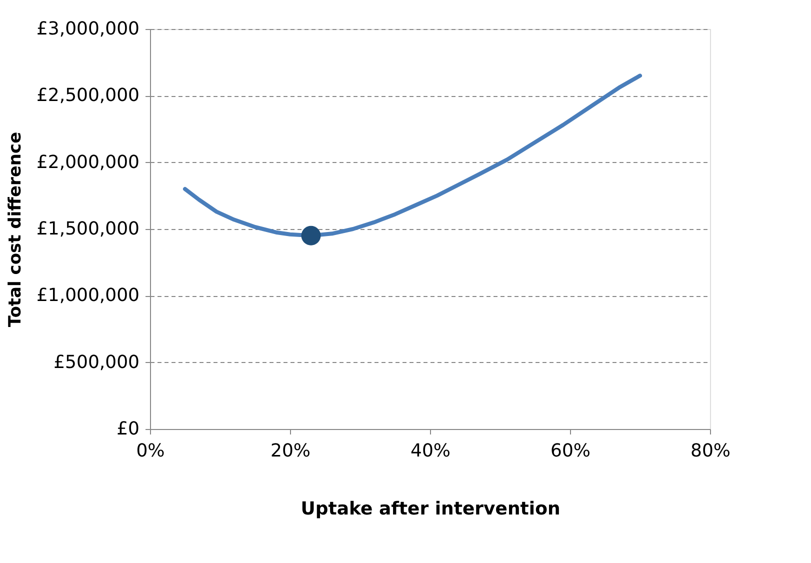 The image size is (811, 563). What do you see at coordinates (128, 429) in the screenshot?
I see `y-tick-label: £0` at bounding box center [128, 429].